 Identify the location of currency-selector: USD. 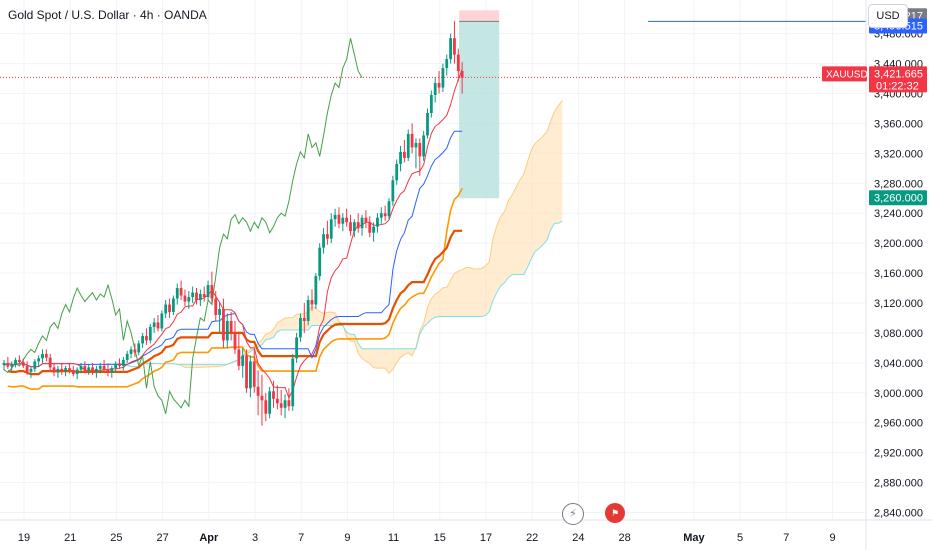
(888, 16).